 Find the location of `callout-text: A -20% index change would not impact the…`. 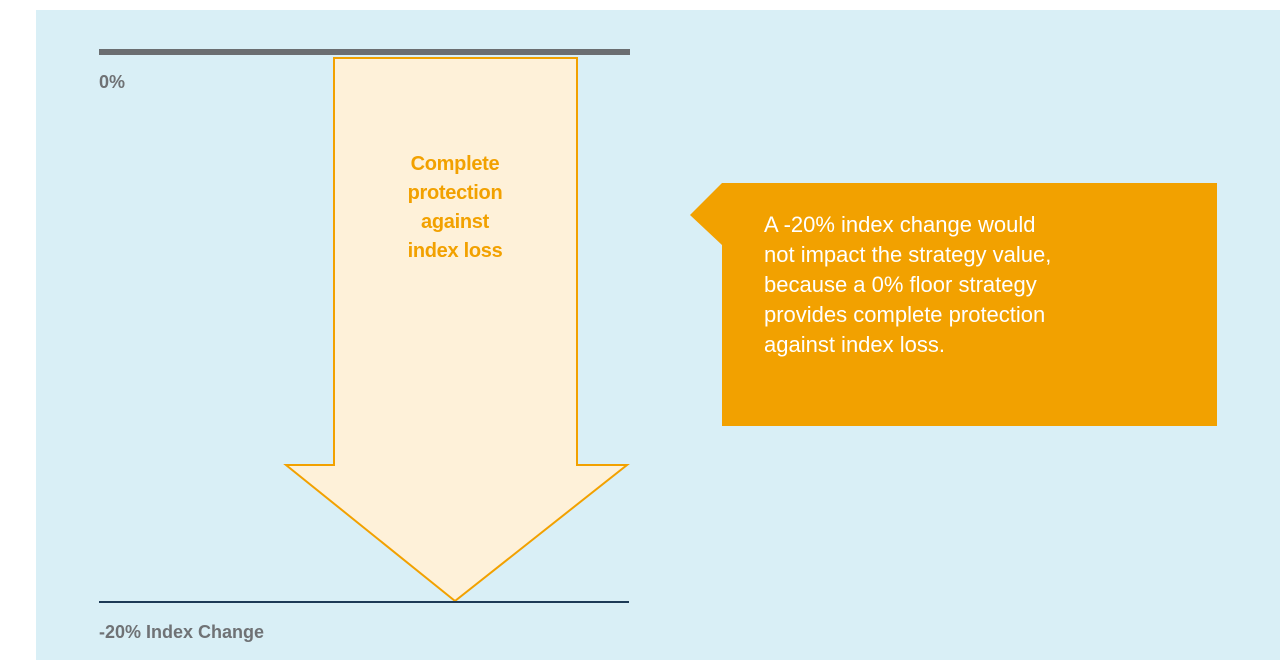

callout-text: A -20% index change would not impact the… is located at coordinates (908, 284).